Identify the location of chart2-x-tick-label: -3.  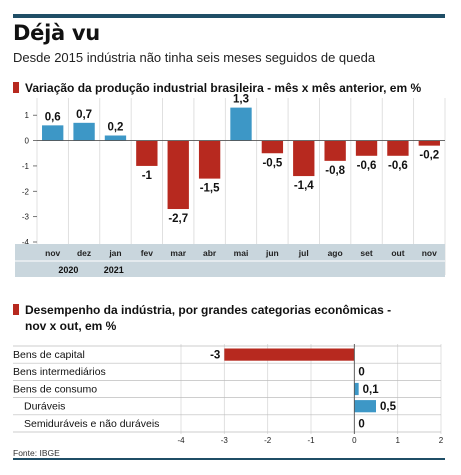
(225, 440).